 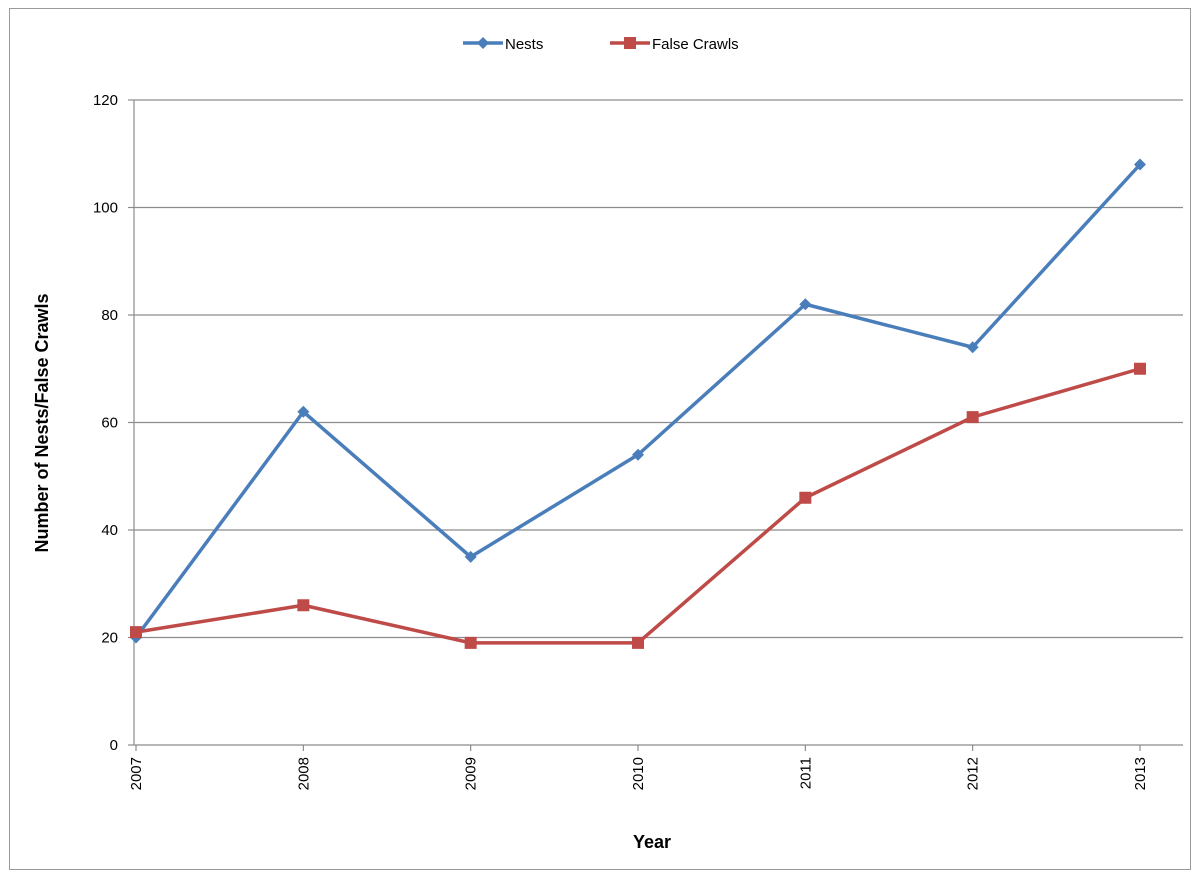 I want to click on legend-item: False Crawls, so click(x=674, y=44).